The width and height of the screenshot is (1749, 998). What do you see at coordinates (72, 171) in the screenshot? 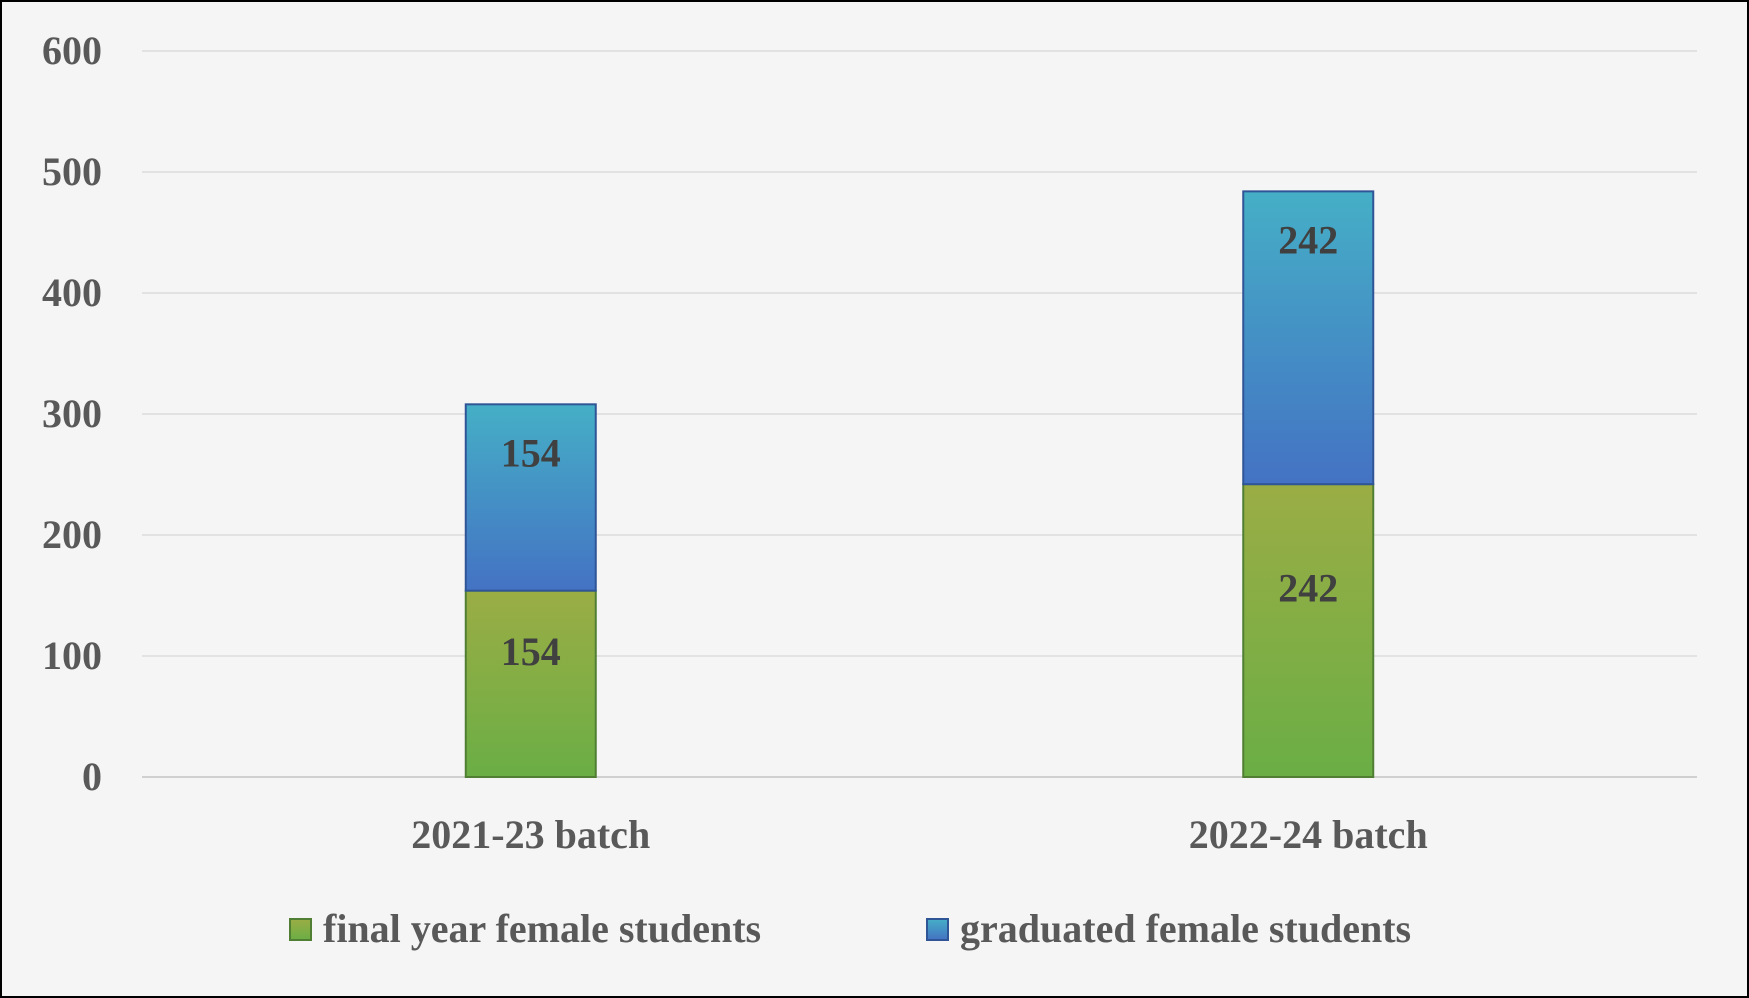
I see `y-tick-label: 500` at bounding box center [72, 171].